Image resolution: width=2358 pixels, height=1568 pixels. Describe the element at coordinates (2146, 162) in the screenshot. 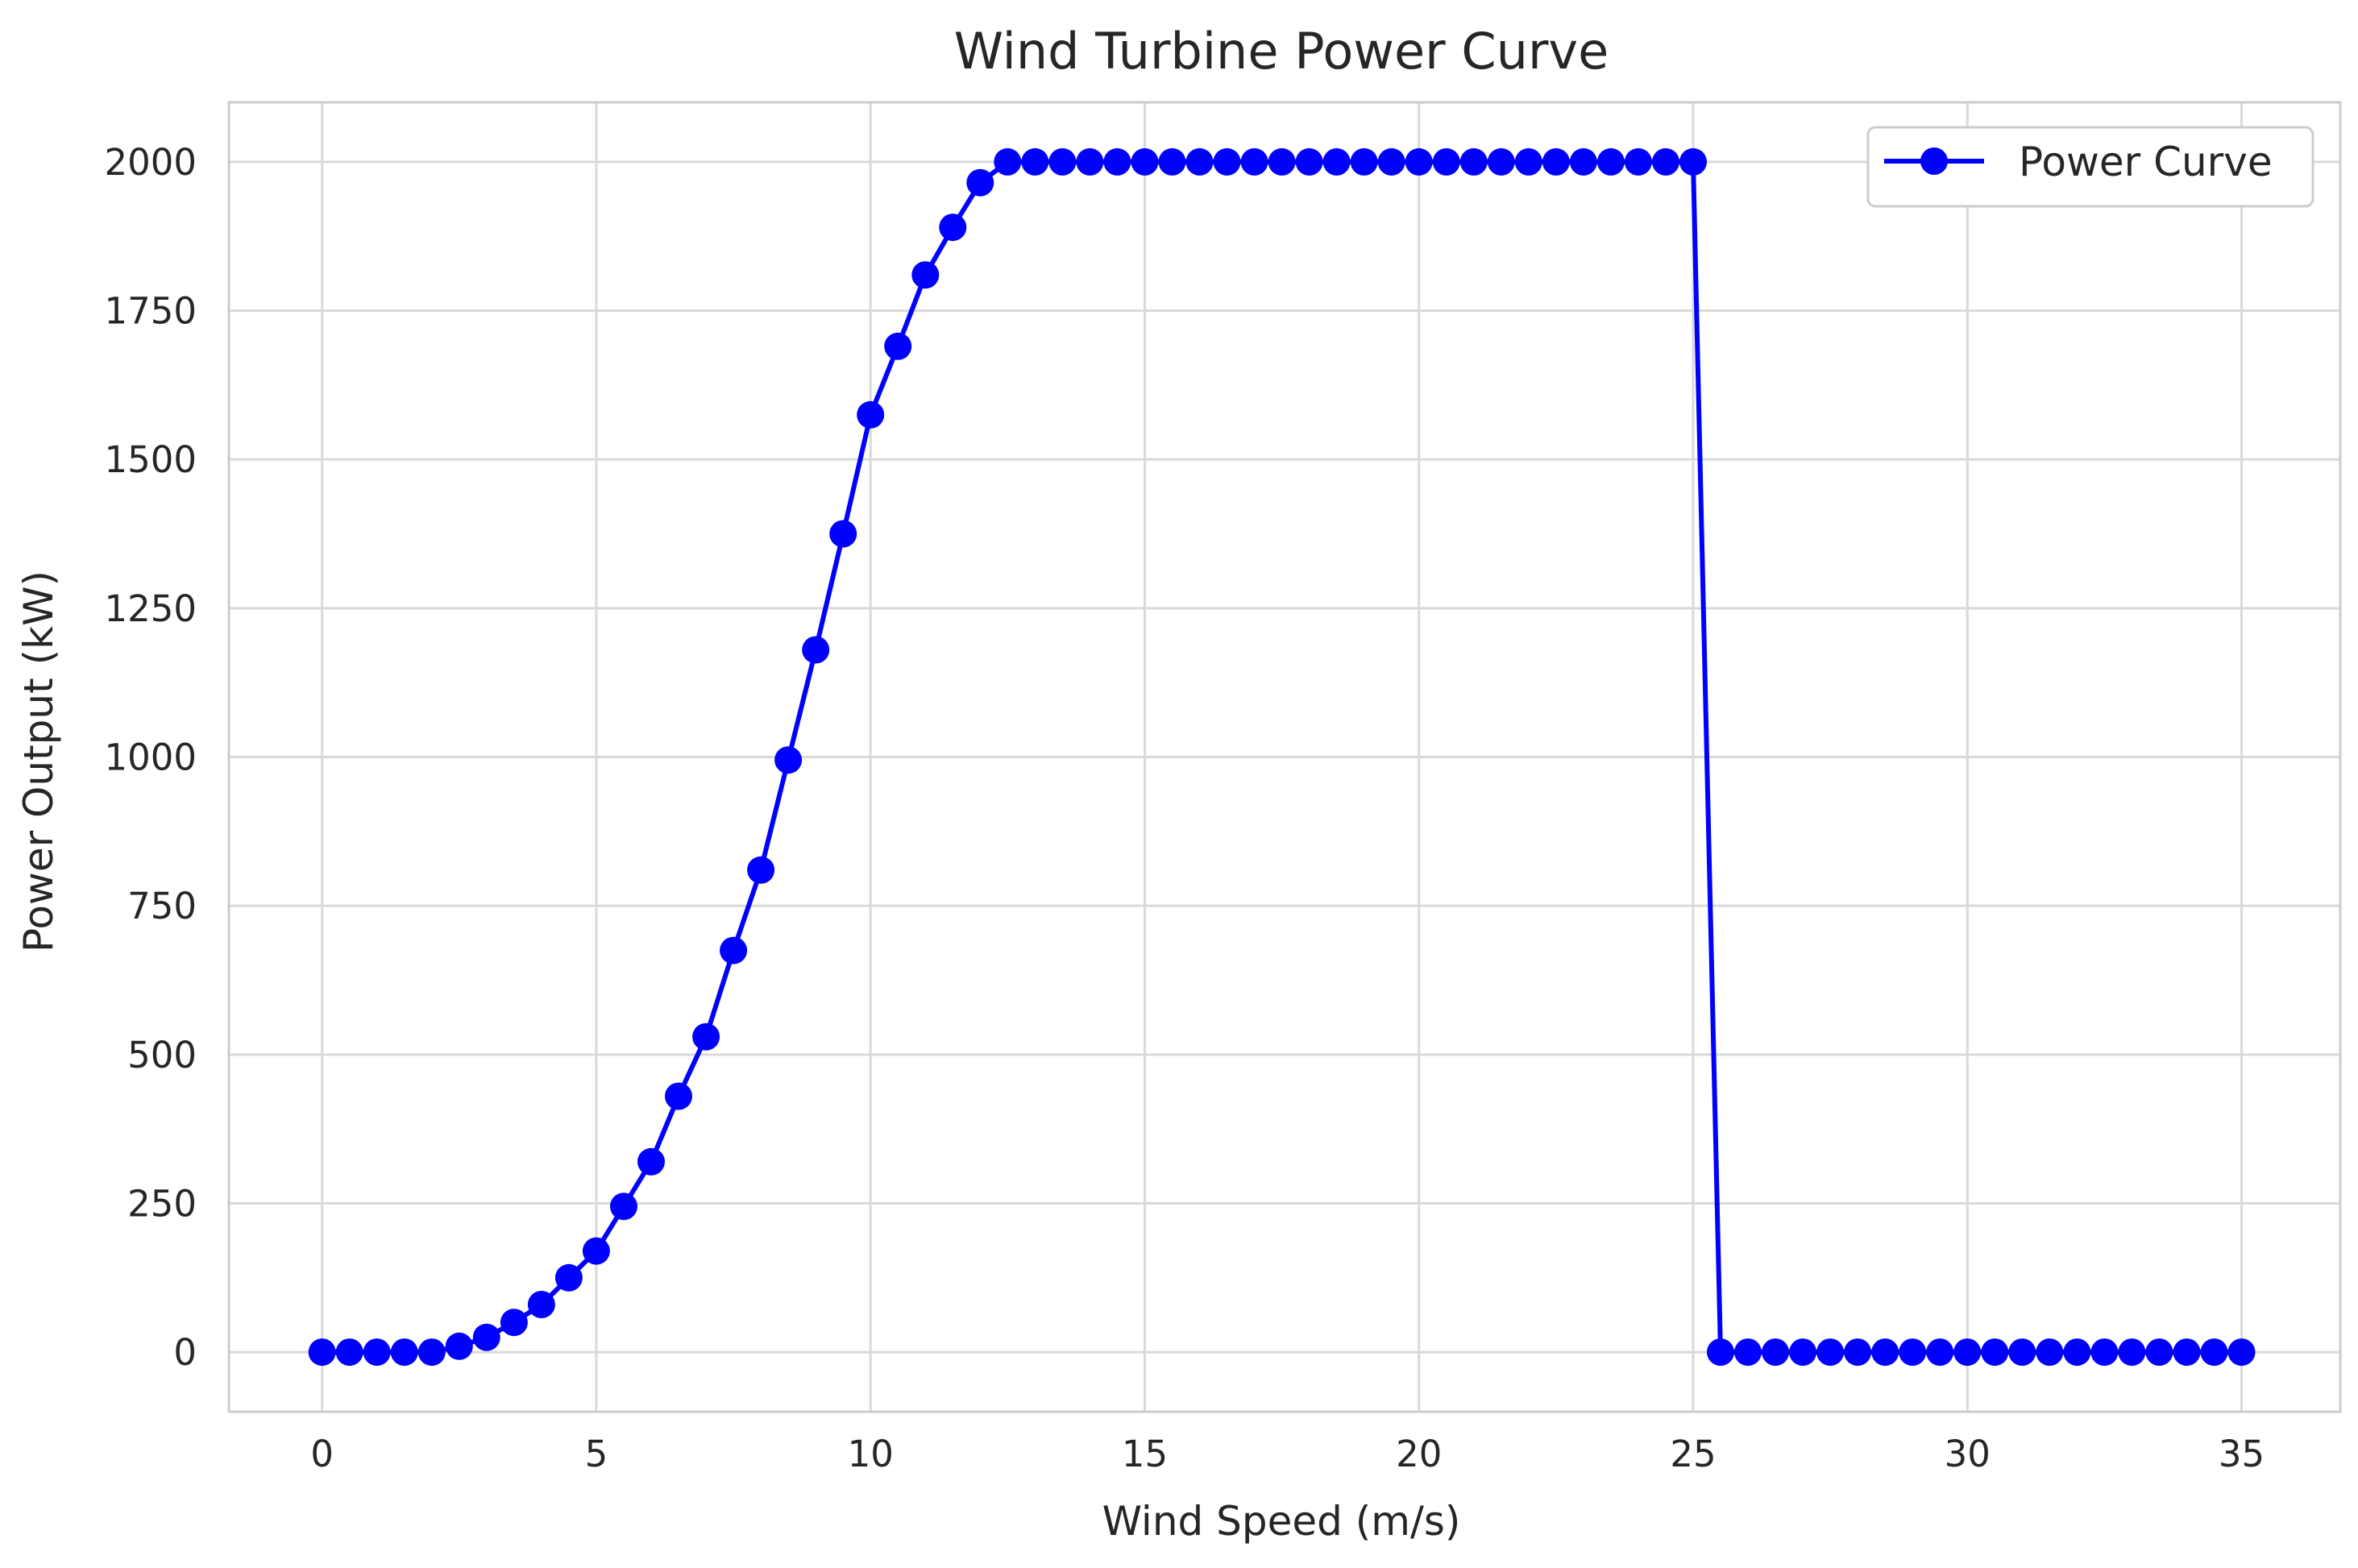

I see `legend-entry-power-curve: Power Curve` at that location.